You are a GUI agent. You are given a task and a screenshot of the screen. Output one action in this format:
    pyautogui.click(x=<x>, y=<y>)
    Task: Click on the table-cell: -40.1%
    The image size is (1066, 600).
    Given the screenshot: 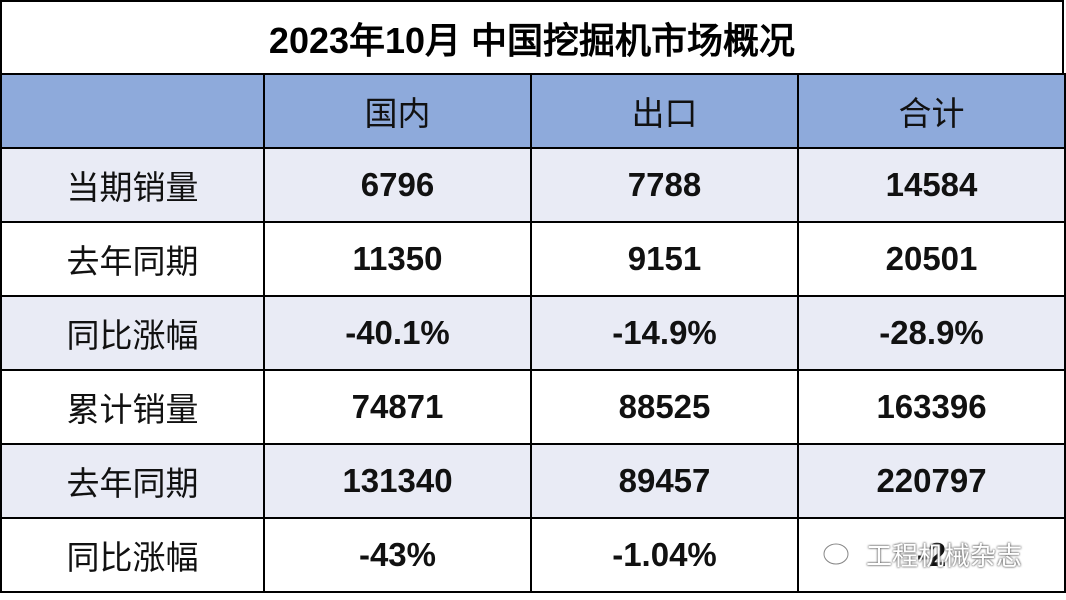 What is the action you would take?
    pyautogui.click(x=397, y=333)
    